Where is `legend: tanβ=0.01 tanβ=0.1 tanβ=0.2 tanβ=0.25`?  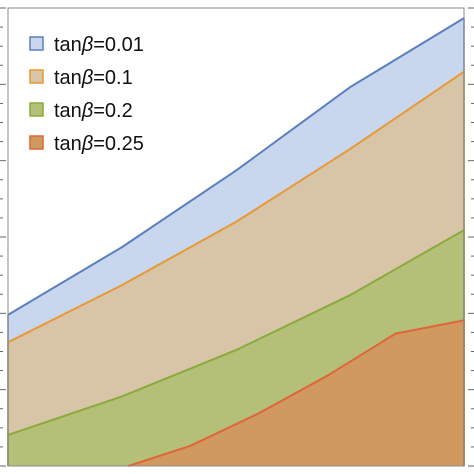
legend: tanβ=0.01 tanβ=0.1 tanβ=0.2 tanβ=0.25 is located at coordinates (86, 94).